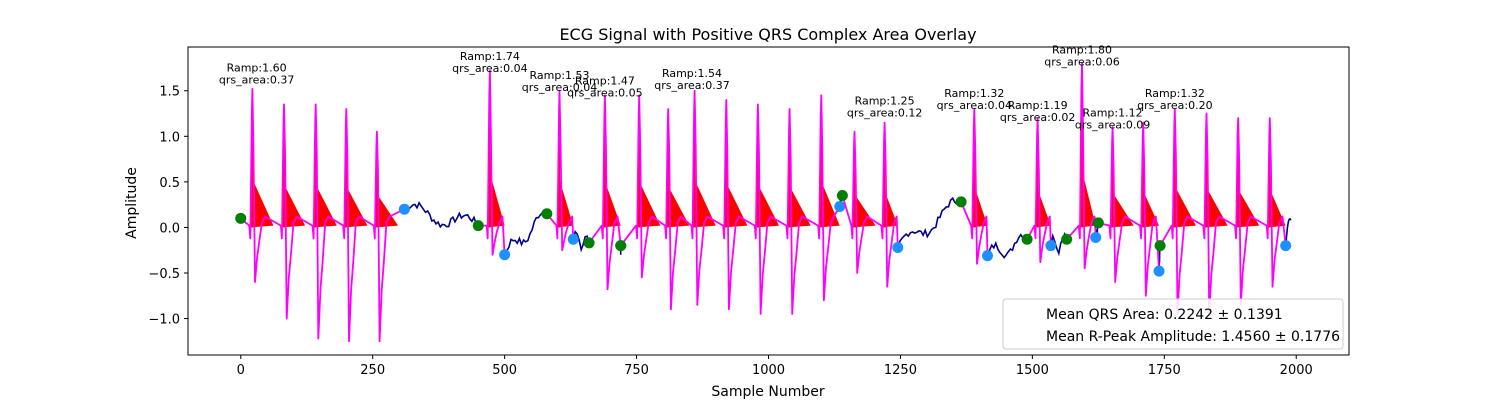 The width and height of the screenshot is (1500, 404). I want to click on x-tick-label: 500, so click(504, 370).